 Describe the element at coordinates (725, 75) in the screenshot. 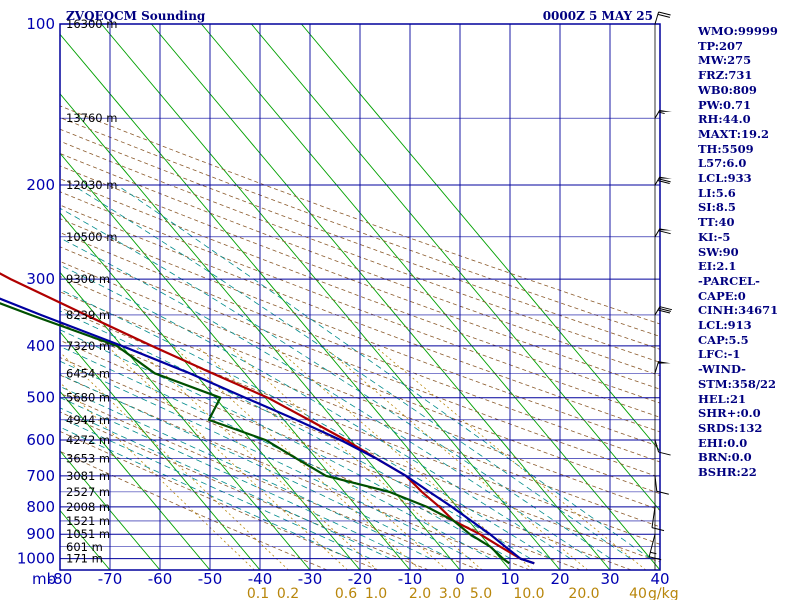

I see `index-item: FRZ:731` at that location.